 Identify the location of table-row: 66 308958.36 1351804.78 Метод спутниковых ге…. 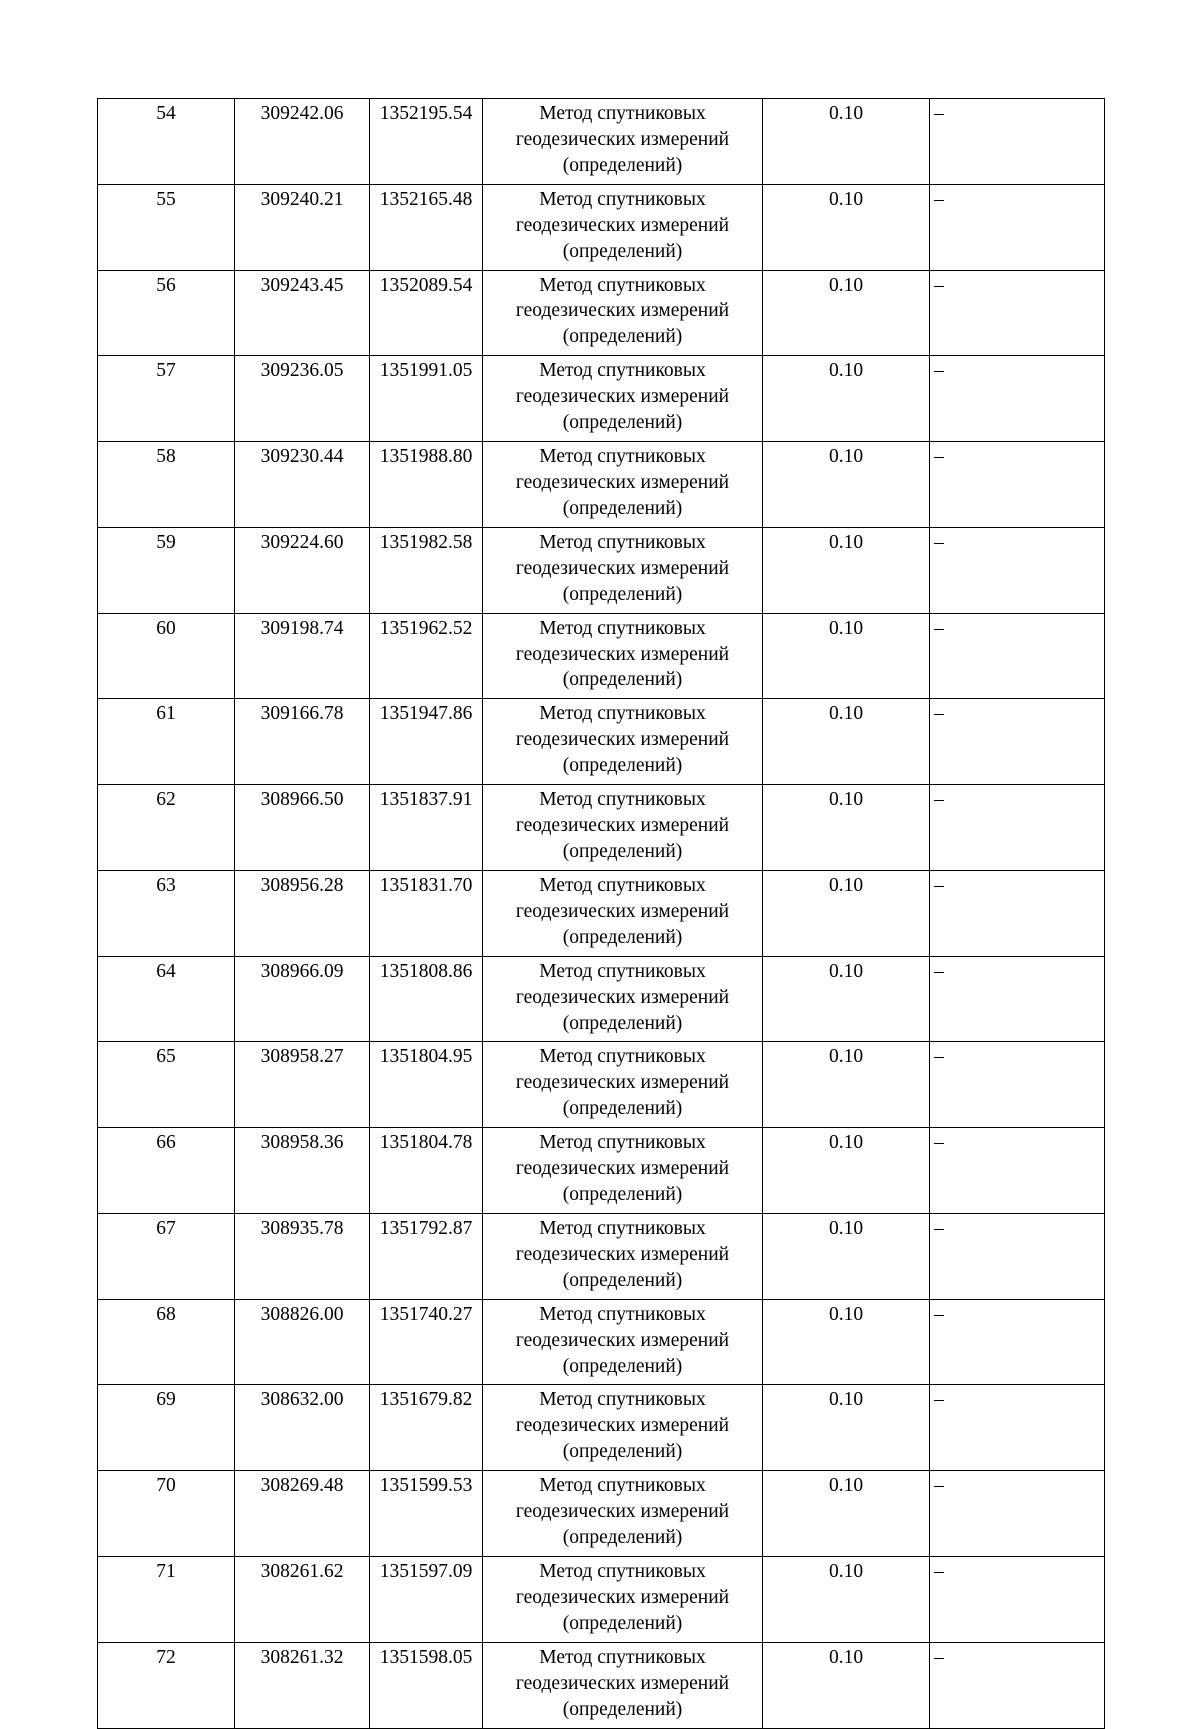
(601, 1170).